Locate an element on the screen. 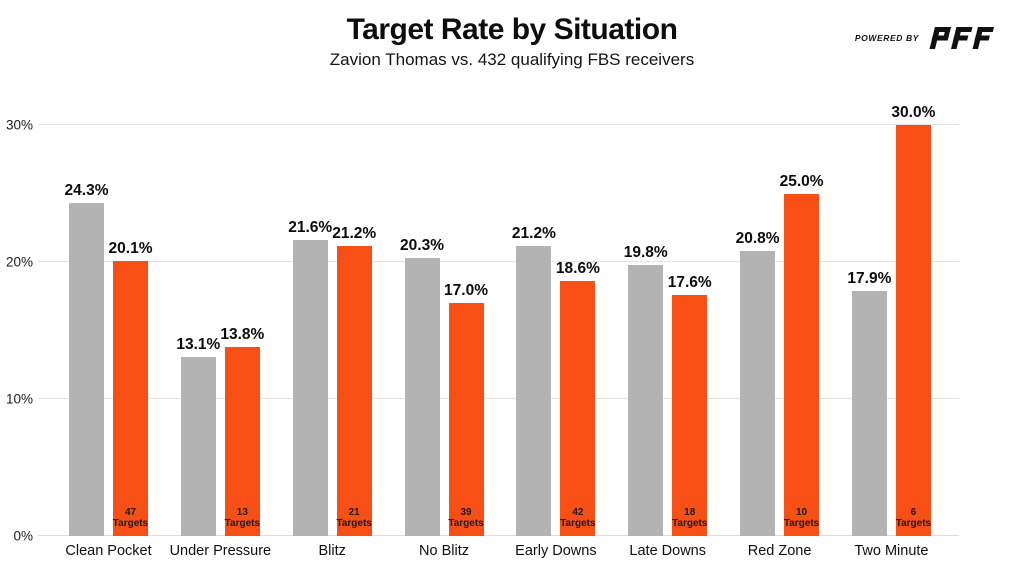 This screenshot has width=1024, height=571. bar-orange: 25.0% 10 Targets is located at coordinates (802, 354).